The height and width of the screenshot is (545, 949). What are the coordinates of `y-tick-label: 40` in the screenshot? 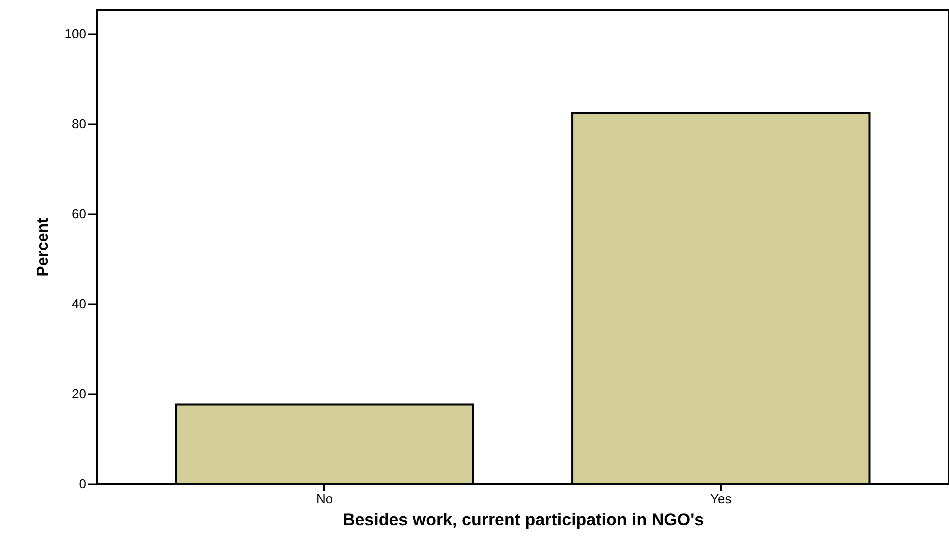 It's located at (79, 304).